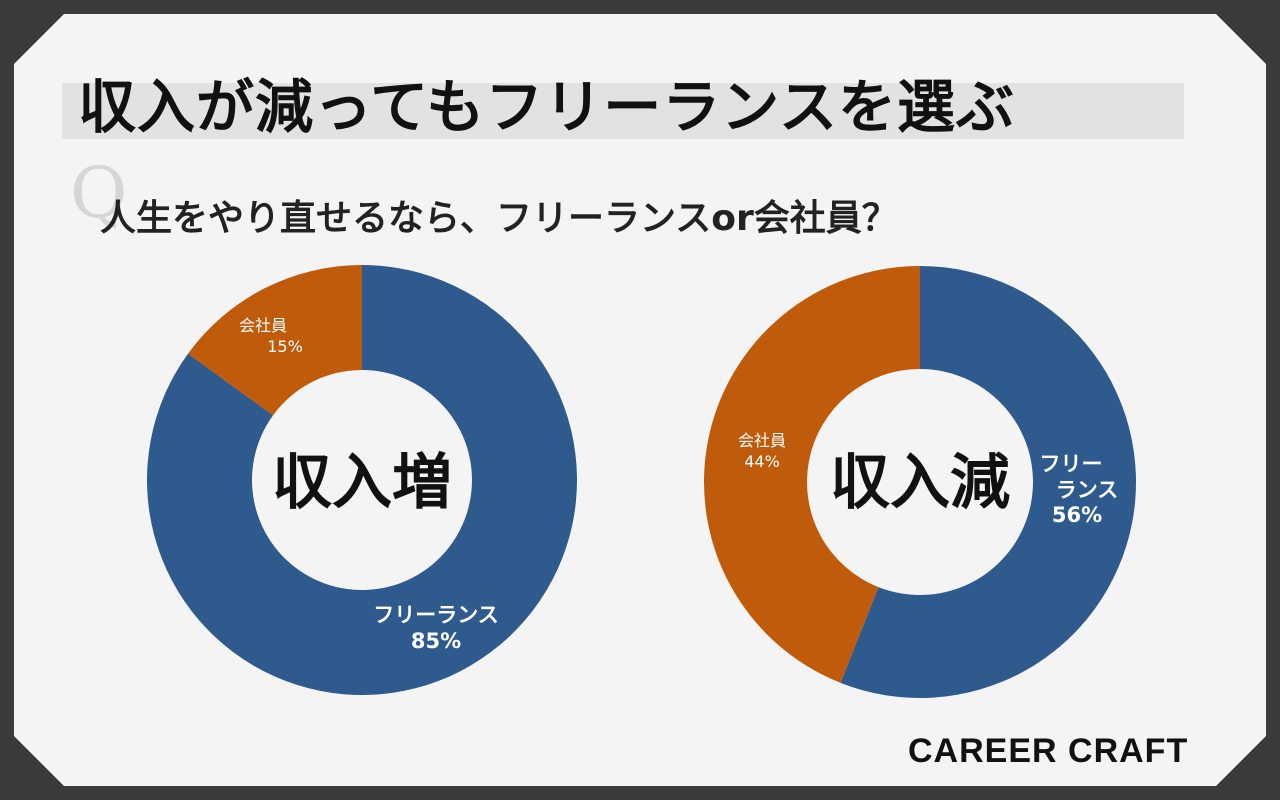 The height and width of the screenshot is (800, 1280). Describe the element at coordinates (436, 615) in the screenshot. I see `slice-label-freelance: フリーランス` at that location.